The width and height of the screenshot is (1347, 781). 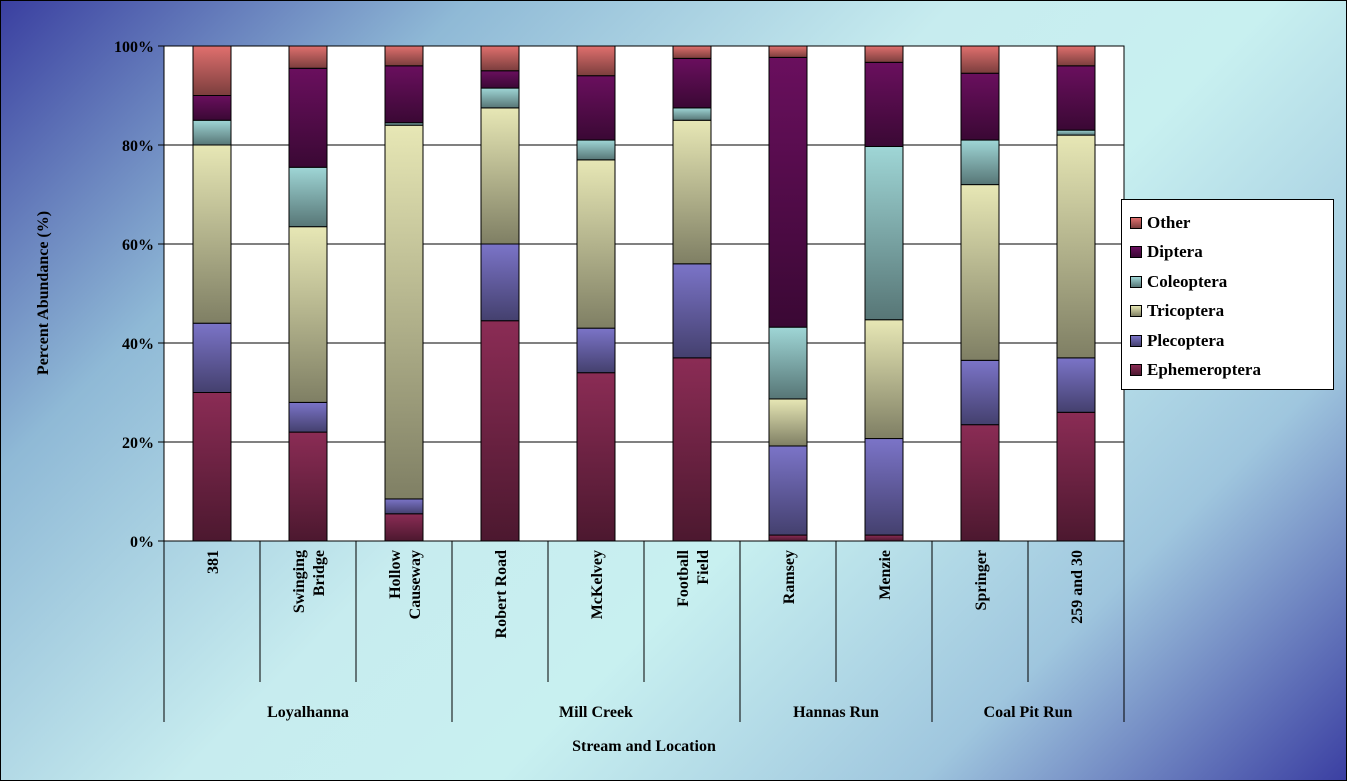 What do you see at coordinates (1227, 282) in the screenshot?
I see `legend-item-coleoptera: Coleoptera` at bounding box center [1227, 282].